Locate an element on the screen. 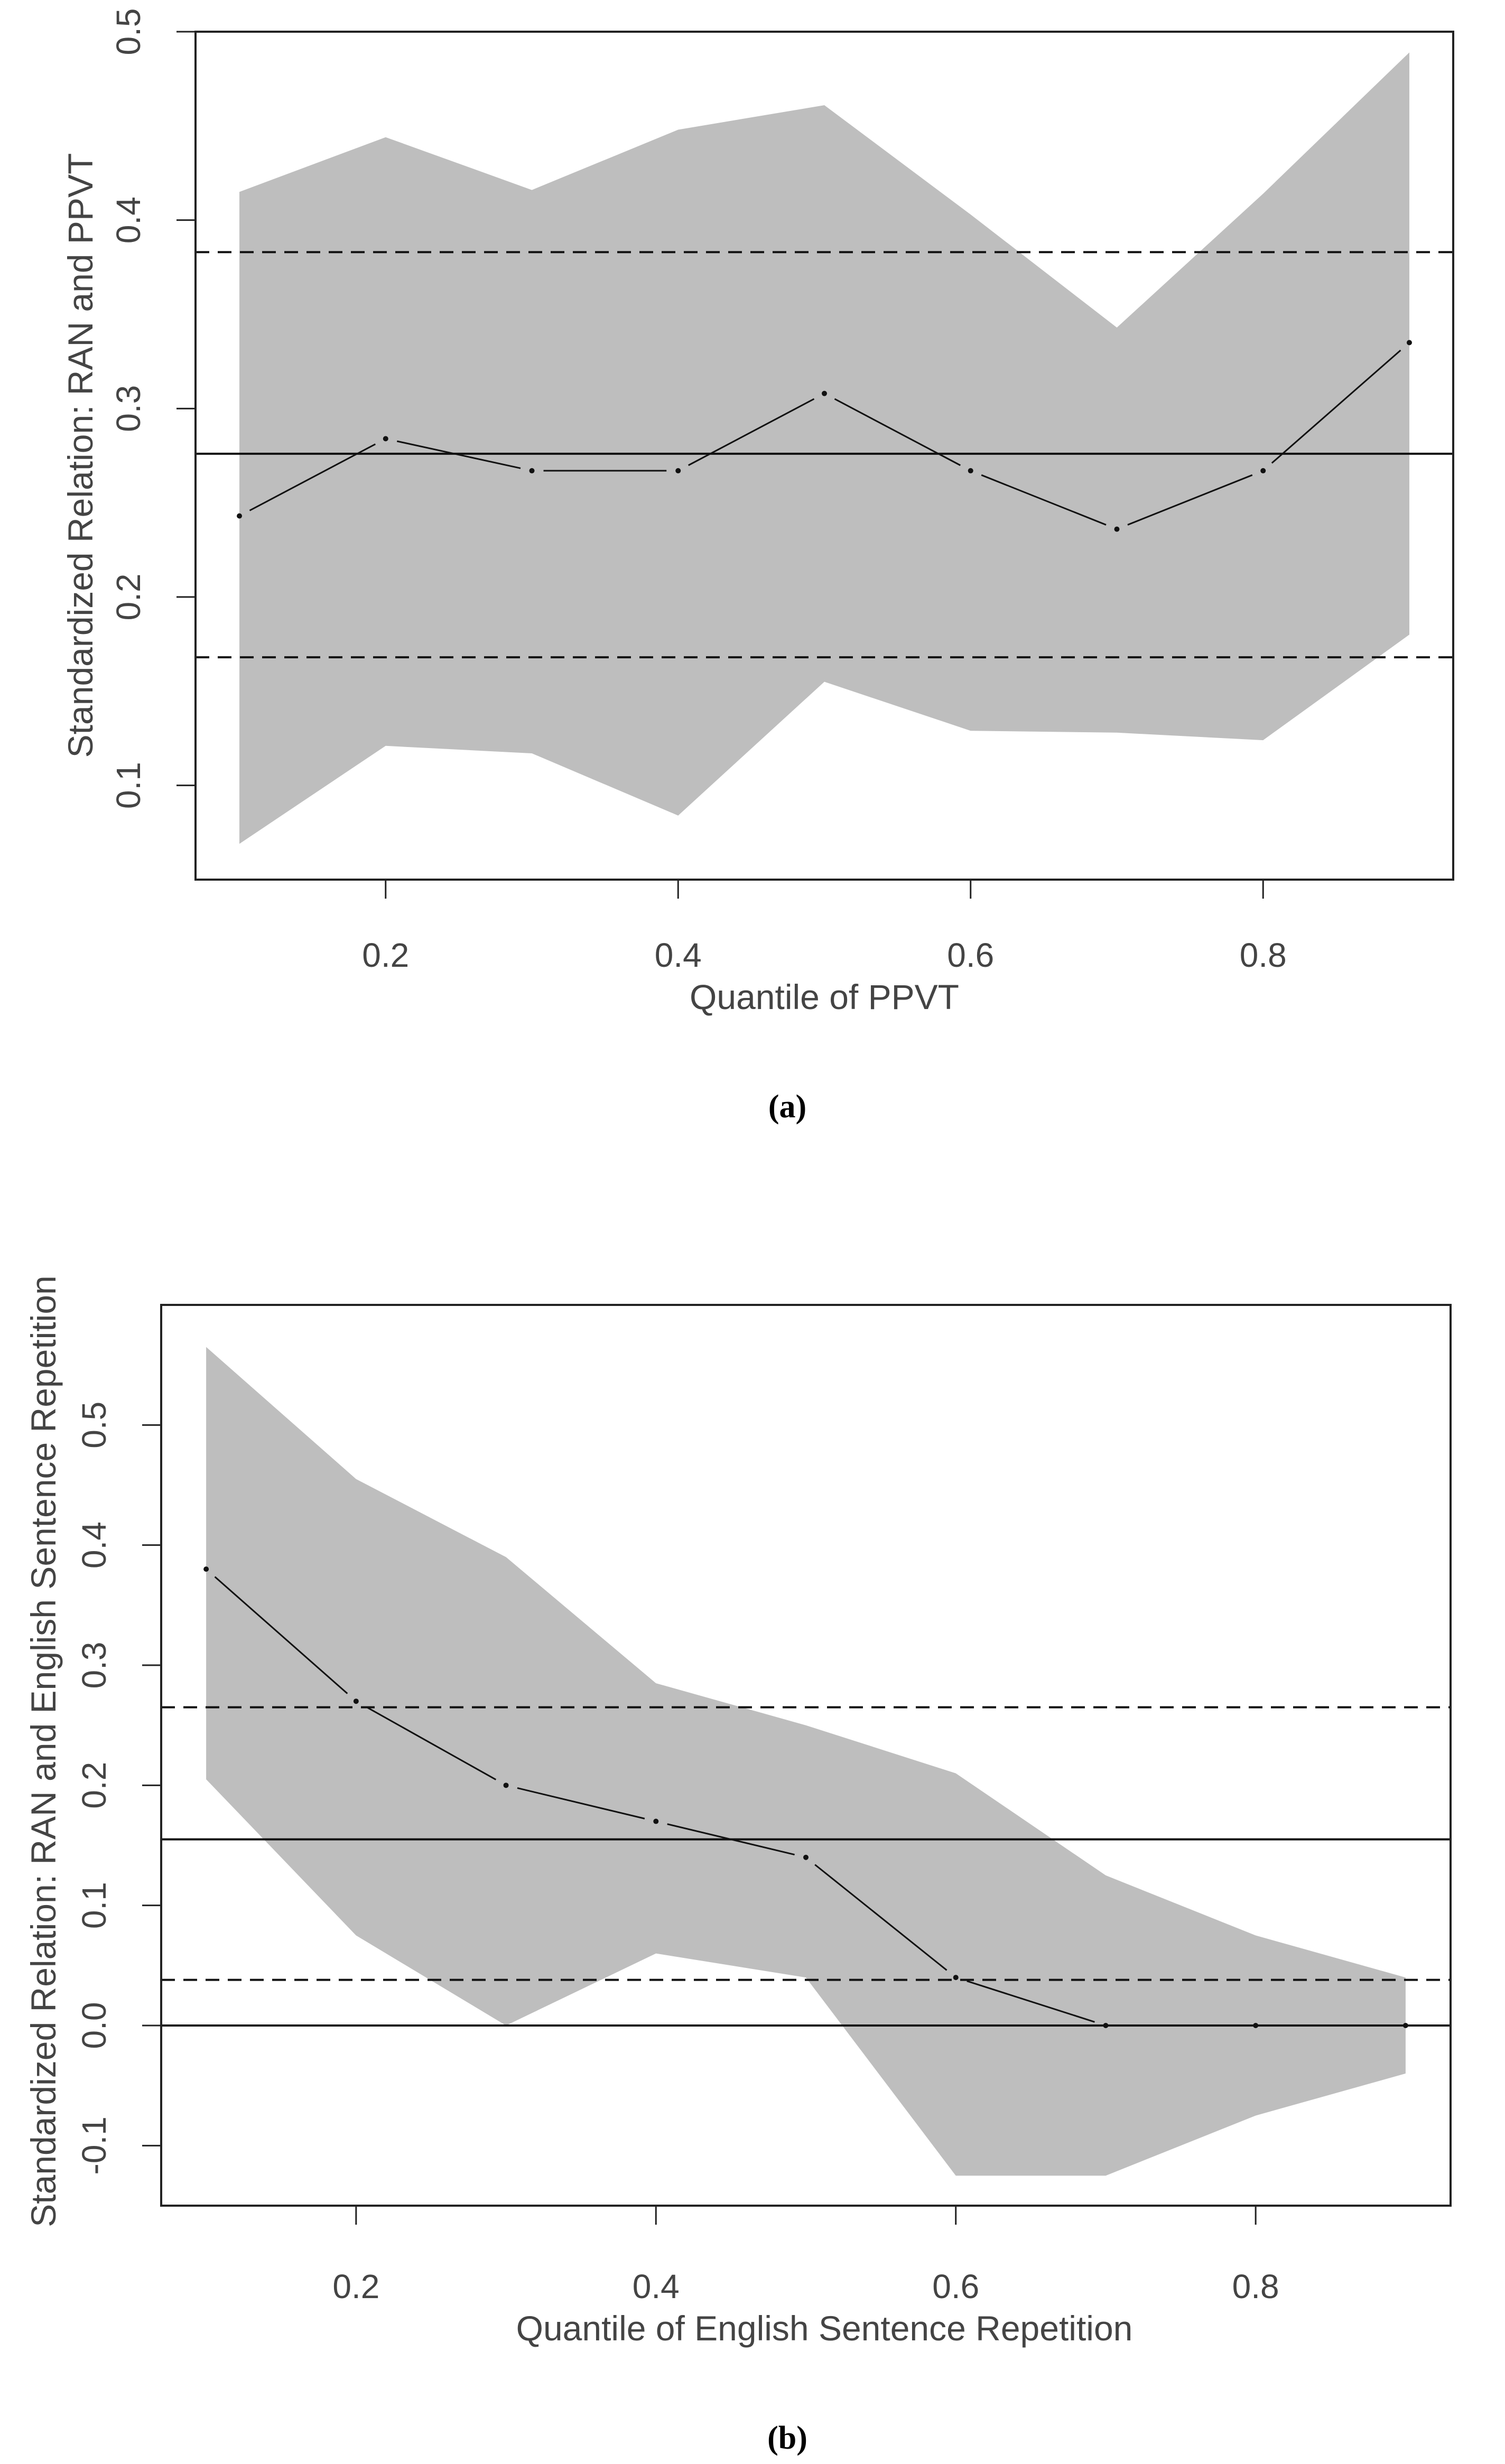 This screenshot has width=1505, height=2464. x-tick-label-a-4: 0.8 is located at coordinates (1264, 955).